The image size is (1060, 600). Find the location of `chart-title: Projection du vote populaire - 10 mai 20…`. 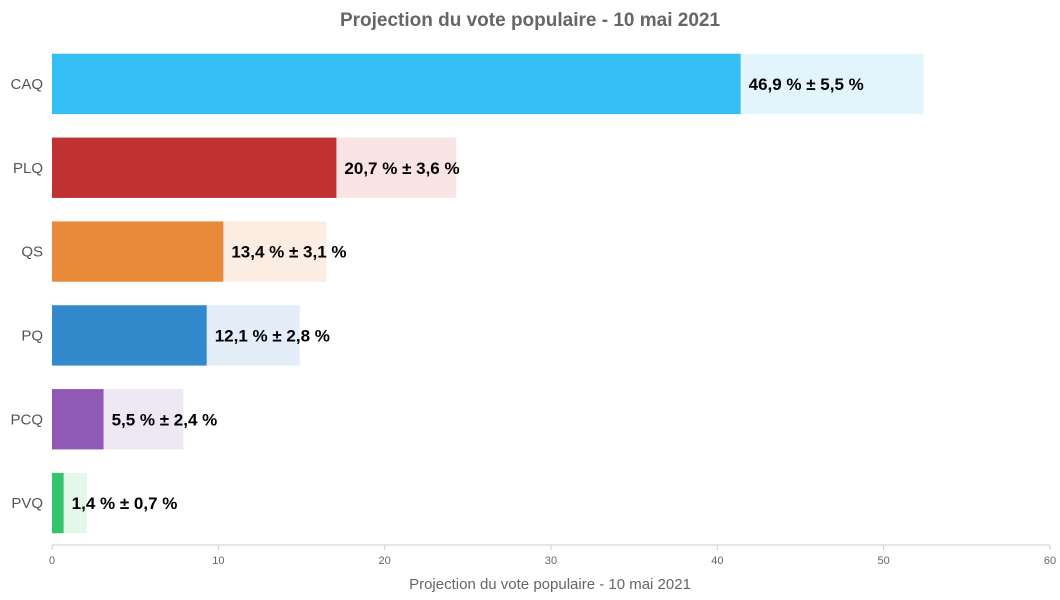

chart-title: Projection du vote populaire - 10 mai 20… is located at coordinates (530, 20).